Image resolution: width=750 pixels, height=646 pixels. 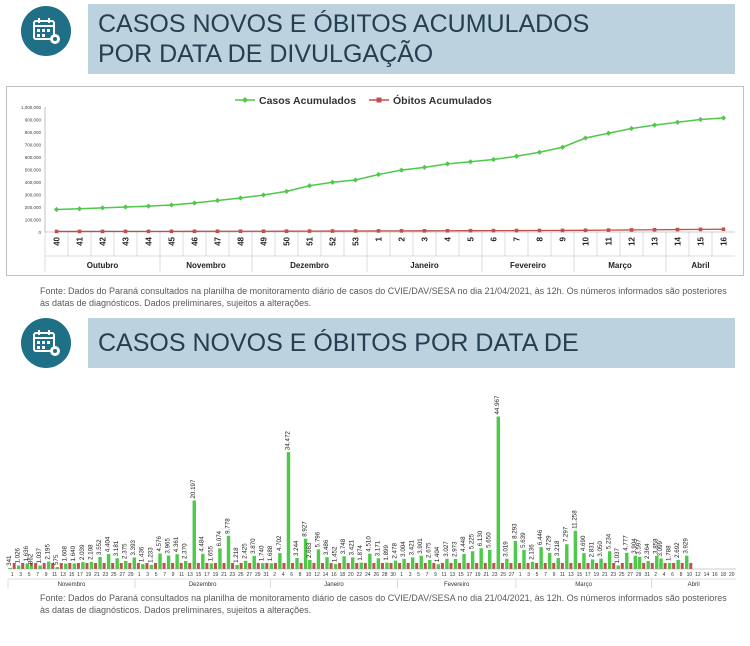 What do you see at coordinates (540, 238) in the screenshot?
I see `x-tick-label: 8` at bounding box center [540, 238].